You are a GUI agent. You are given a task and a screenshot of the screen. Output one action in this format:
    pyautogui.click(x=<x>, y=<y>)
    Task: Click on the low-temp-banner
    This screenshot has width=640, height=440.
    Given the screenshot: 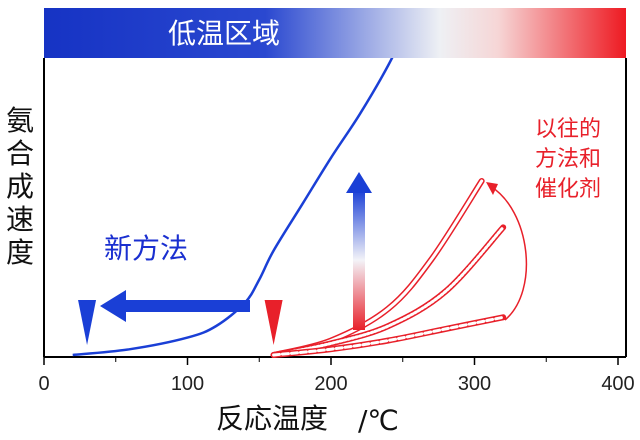 What is the action you would take?
    pyautogui.click(x=335, y=33)
    